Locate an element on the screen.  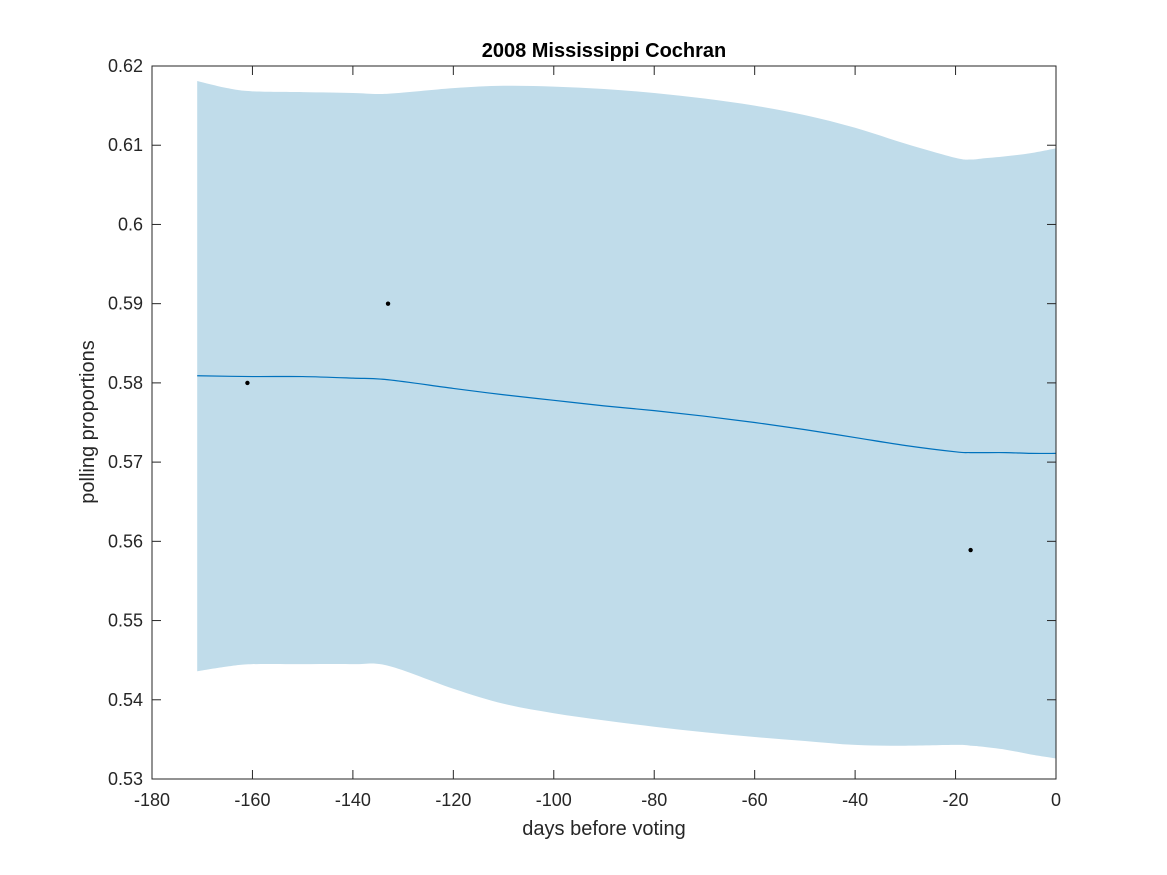
y-tick-label: 0.54 is located at coordinates (125, 700).